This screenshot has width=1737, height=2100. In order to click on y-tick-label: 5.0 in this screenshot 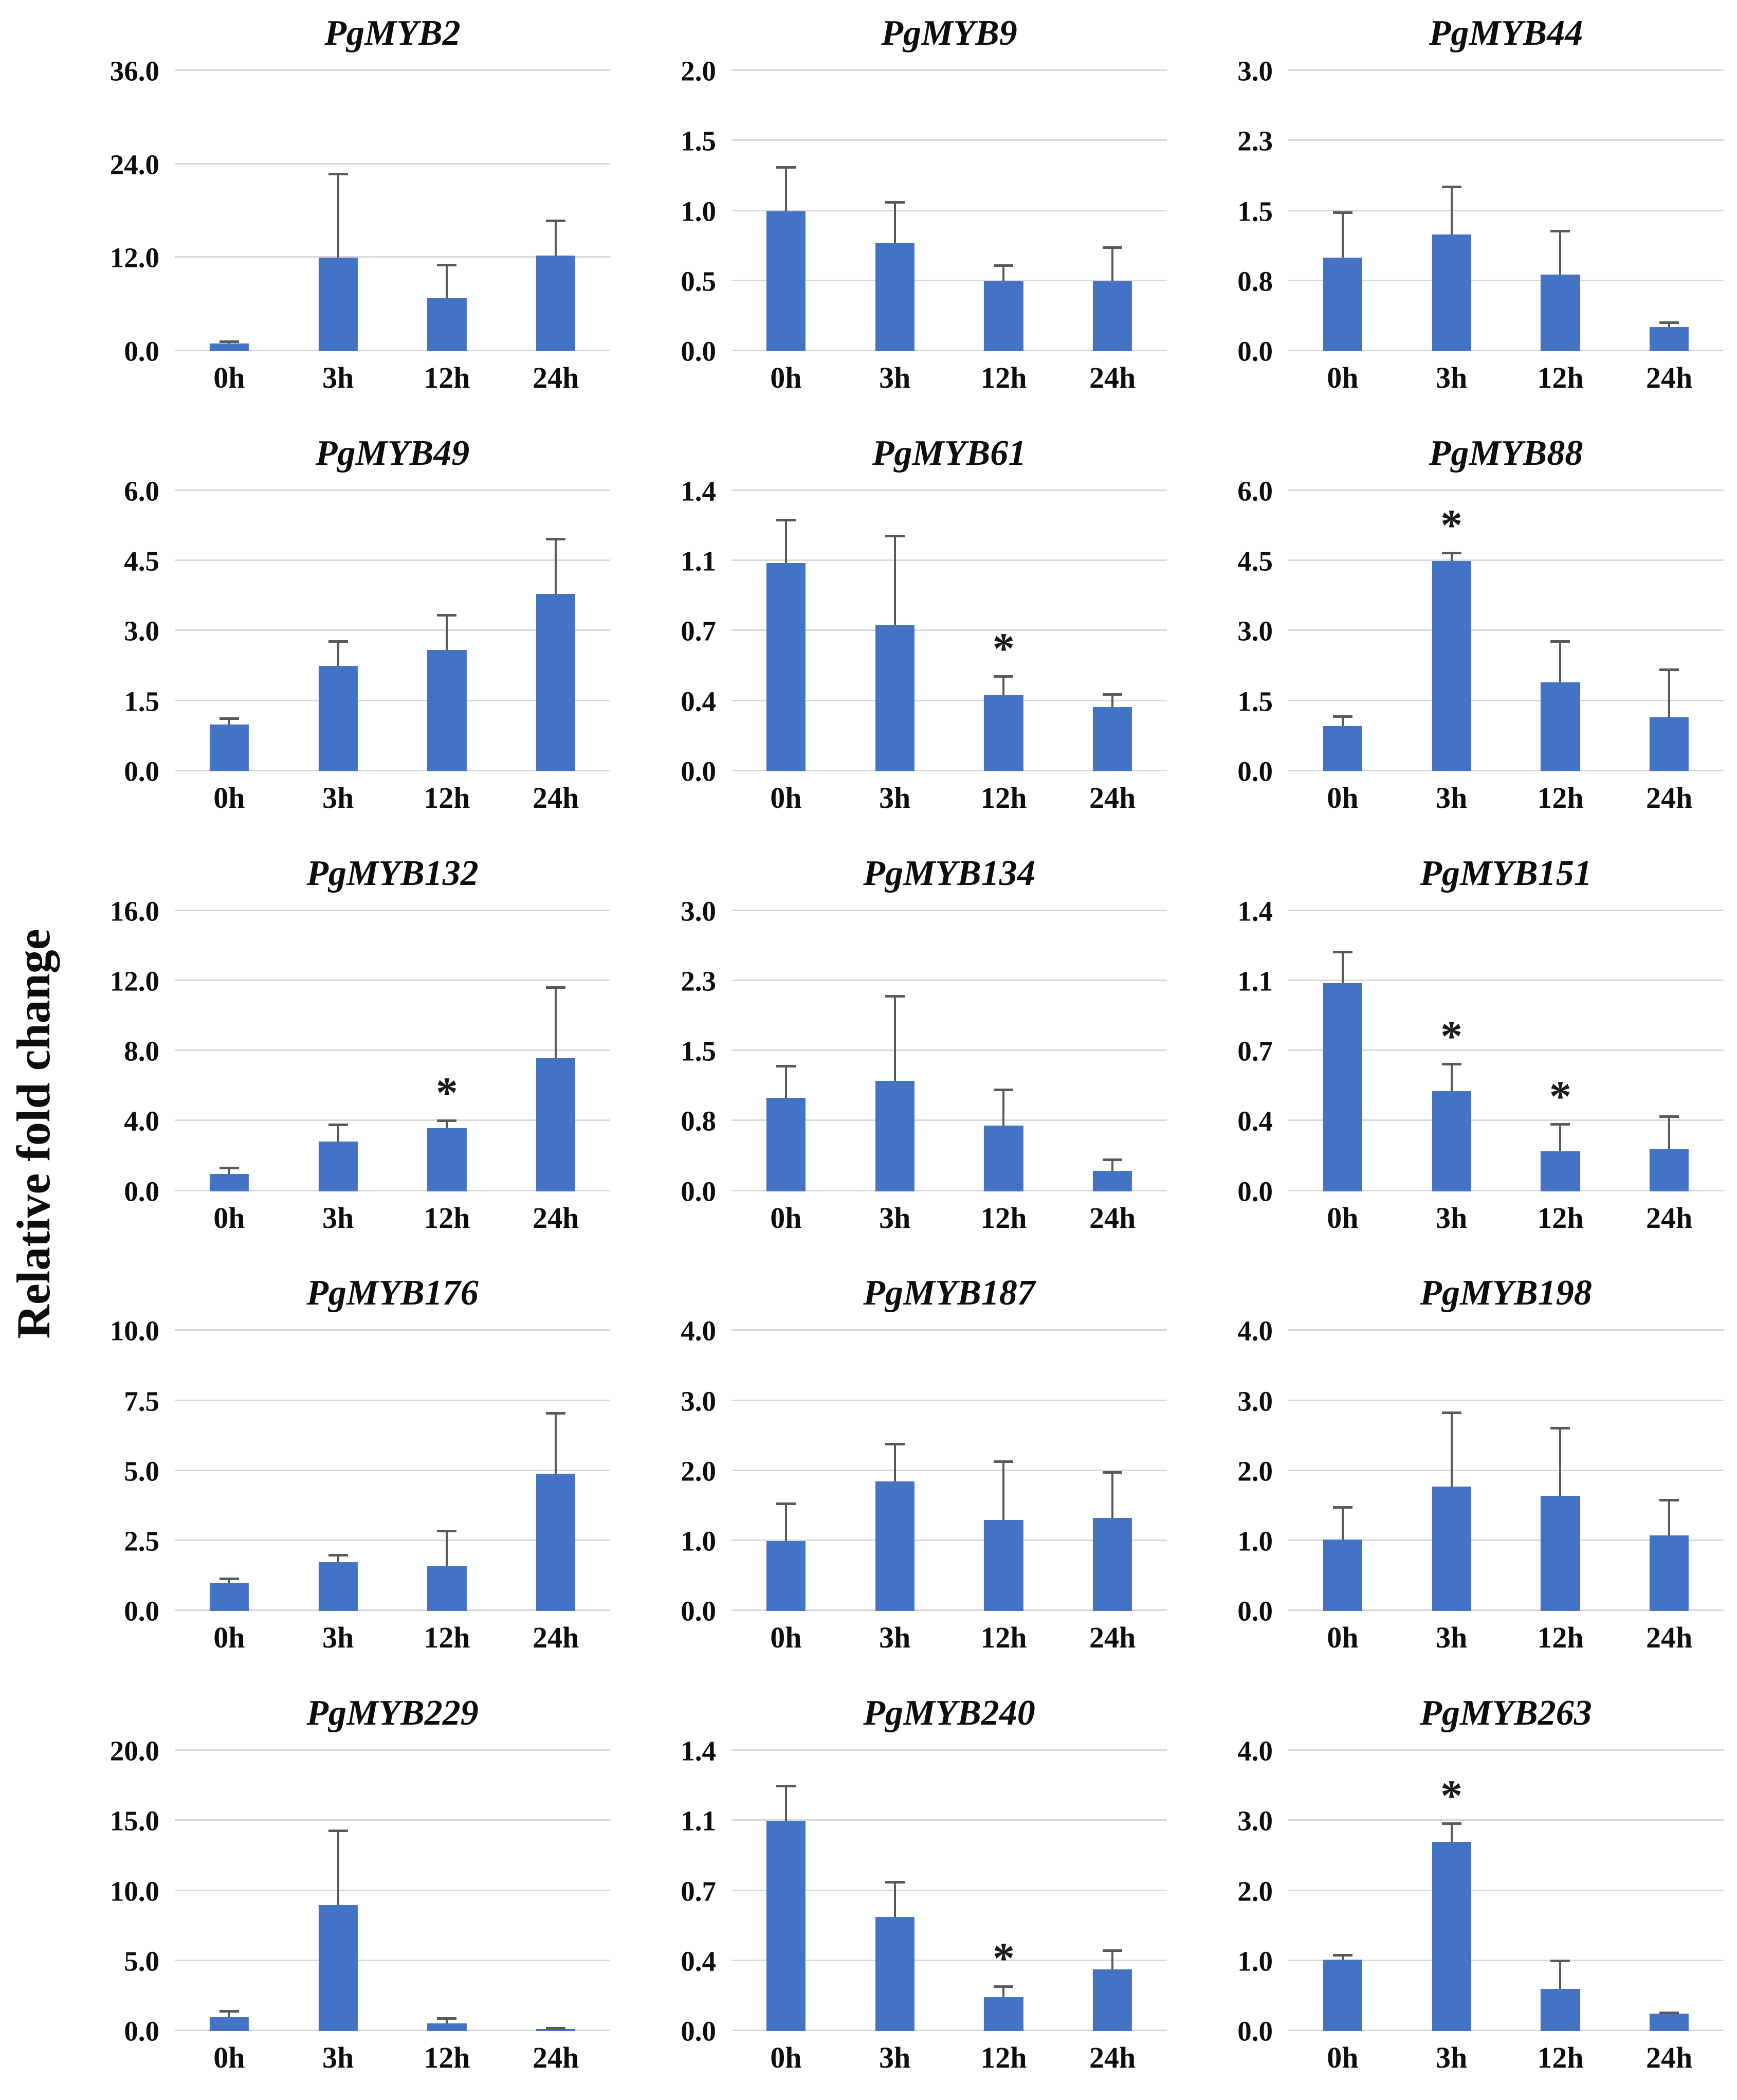, I will do `click(141, 1471)`.